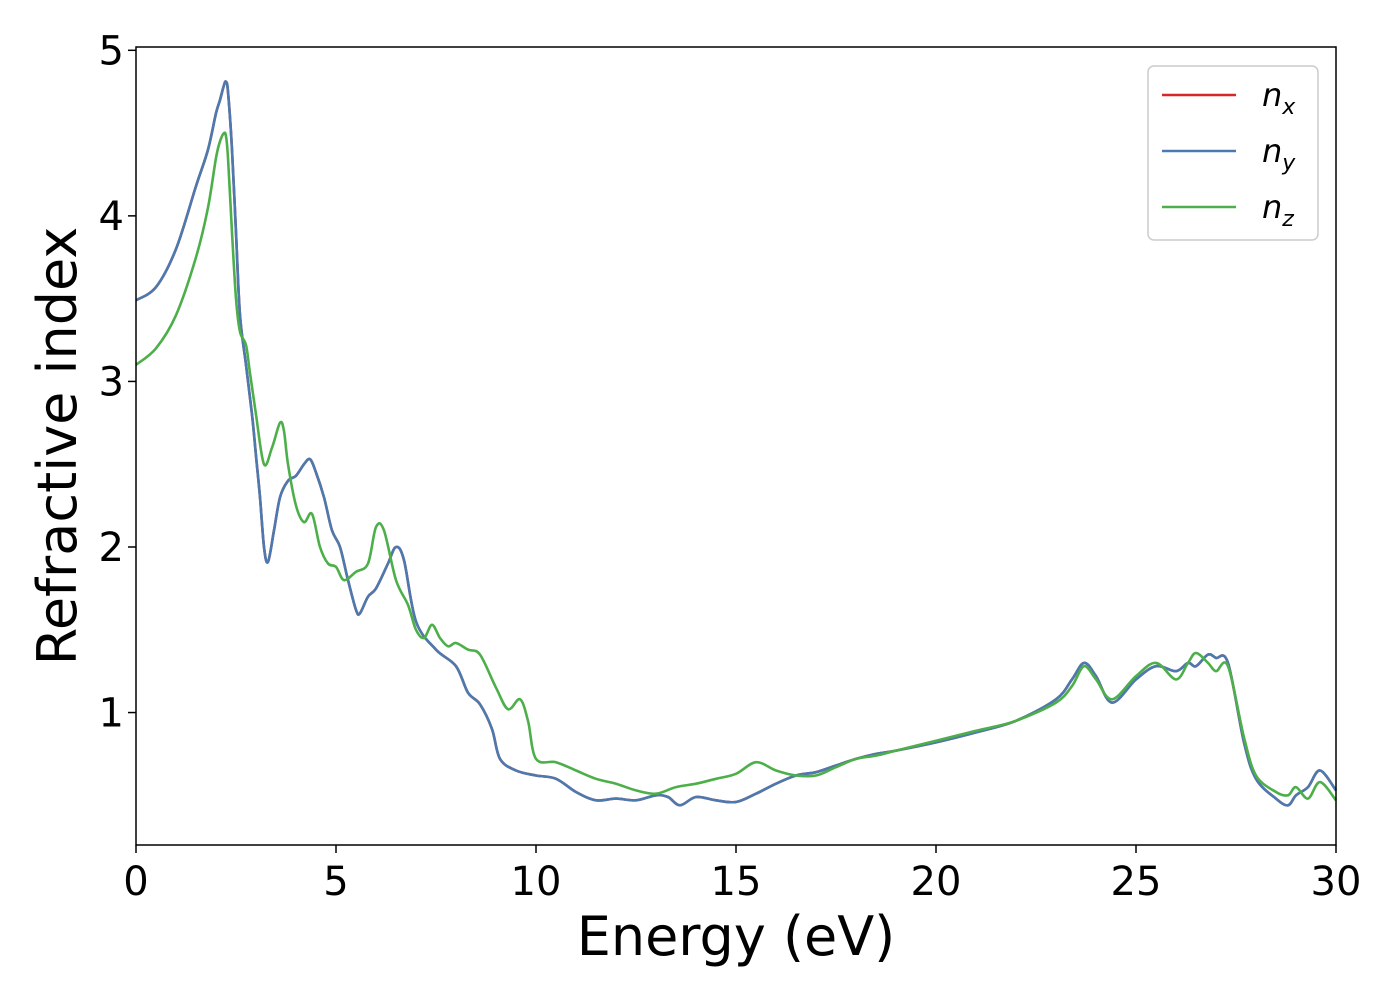  I want to click on legend-label-n-y: ny, so click(1279, 154).